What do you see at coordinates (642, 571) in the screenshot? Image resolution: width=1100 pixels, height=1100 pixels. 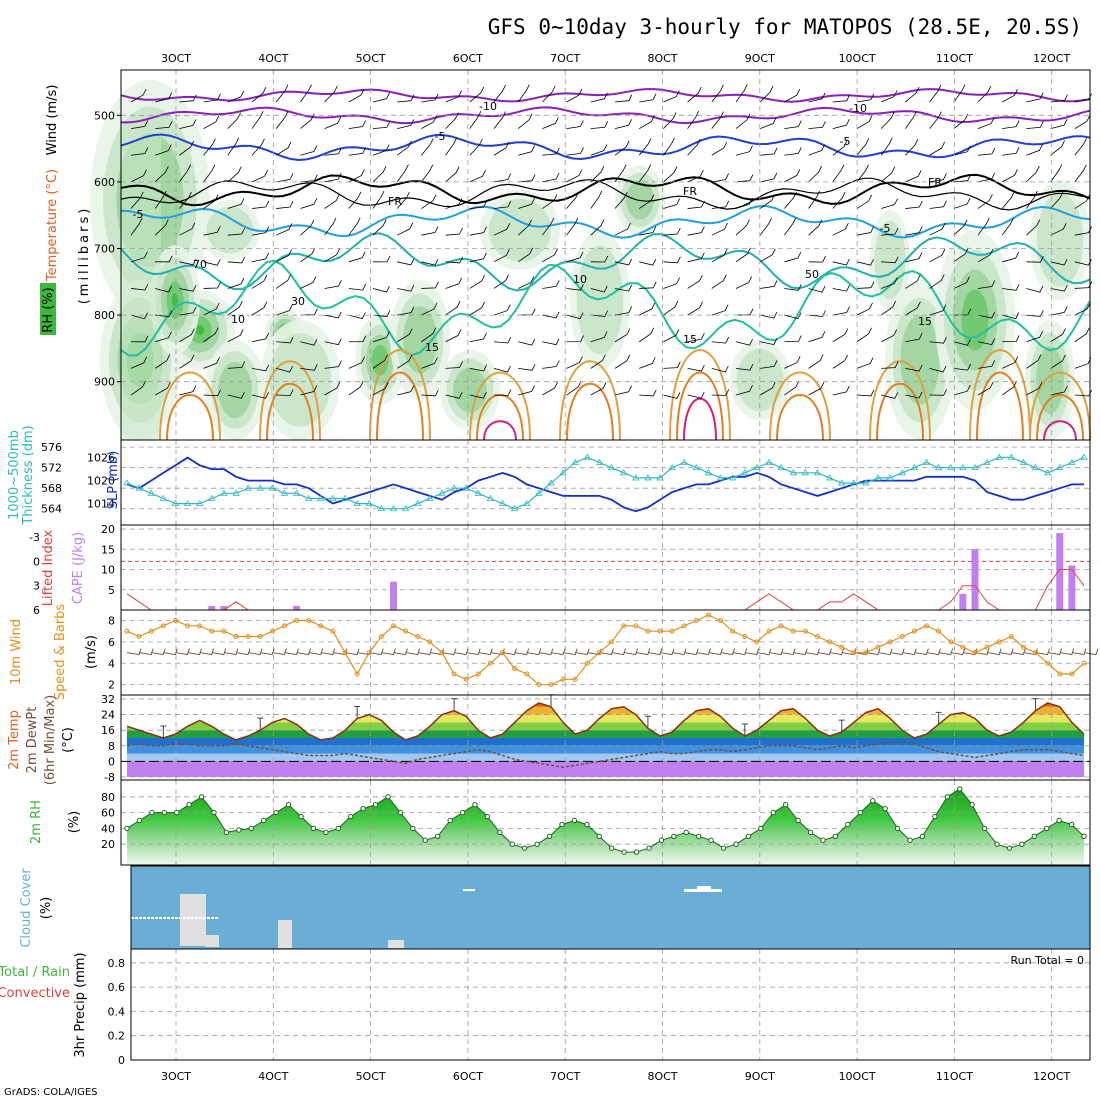 I see `cape-bars` at bounding box center [642, 571].